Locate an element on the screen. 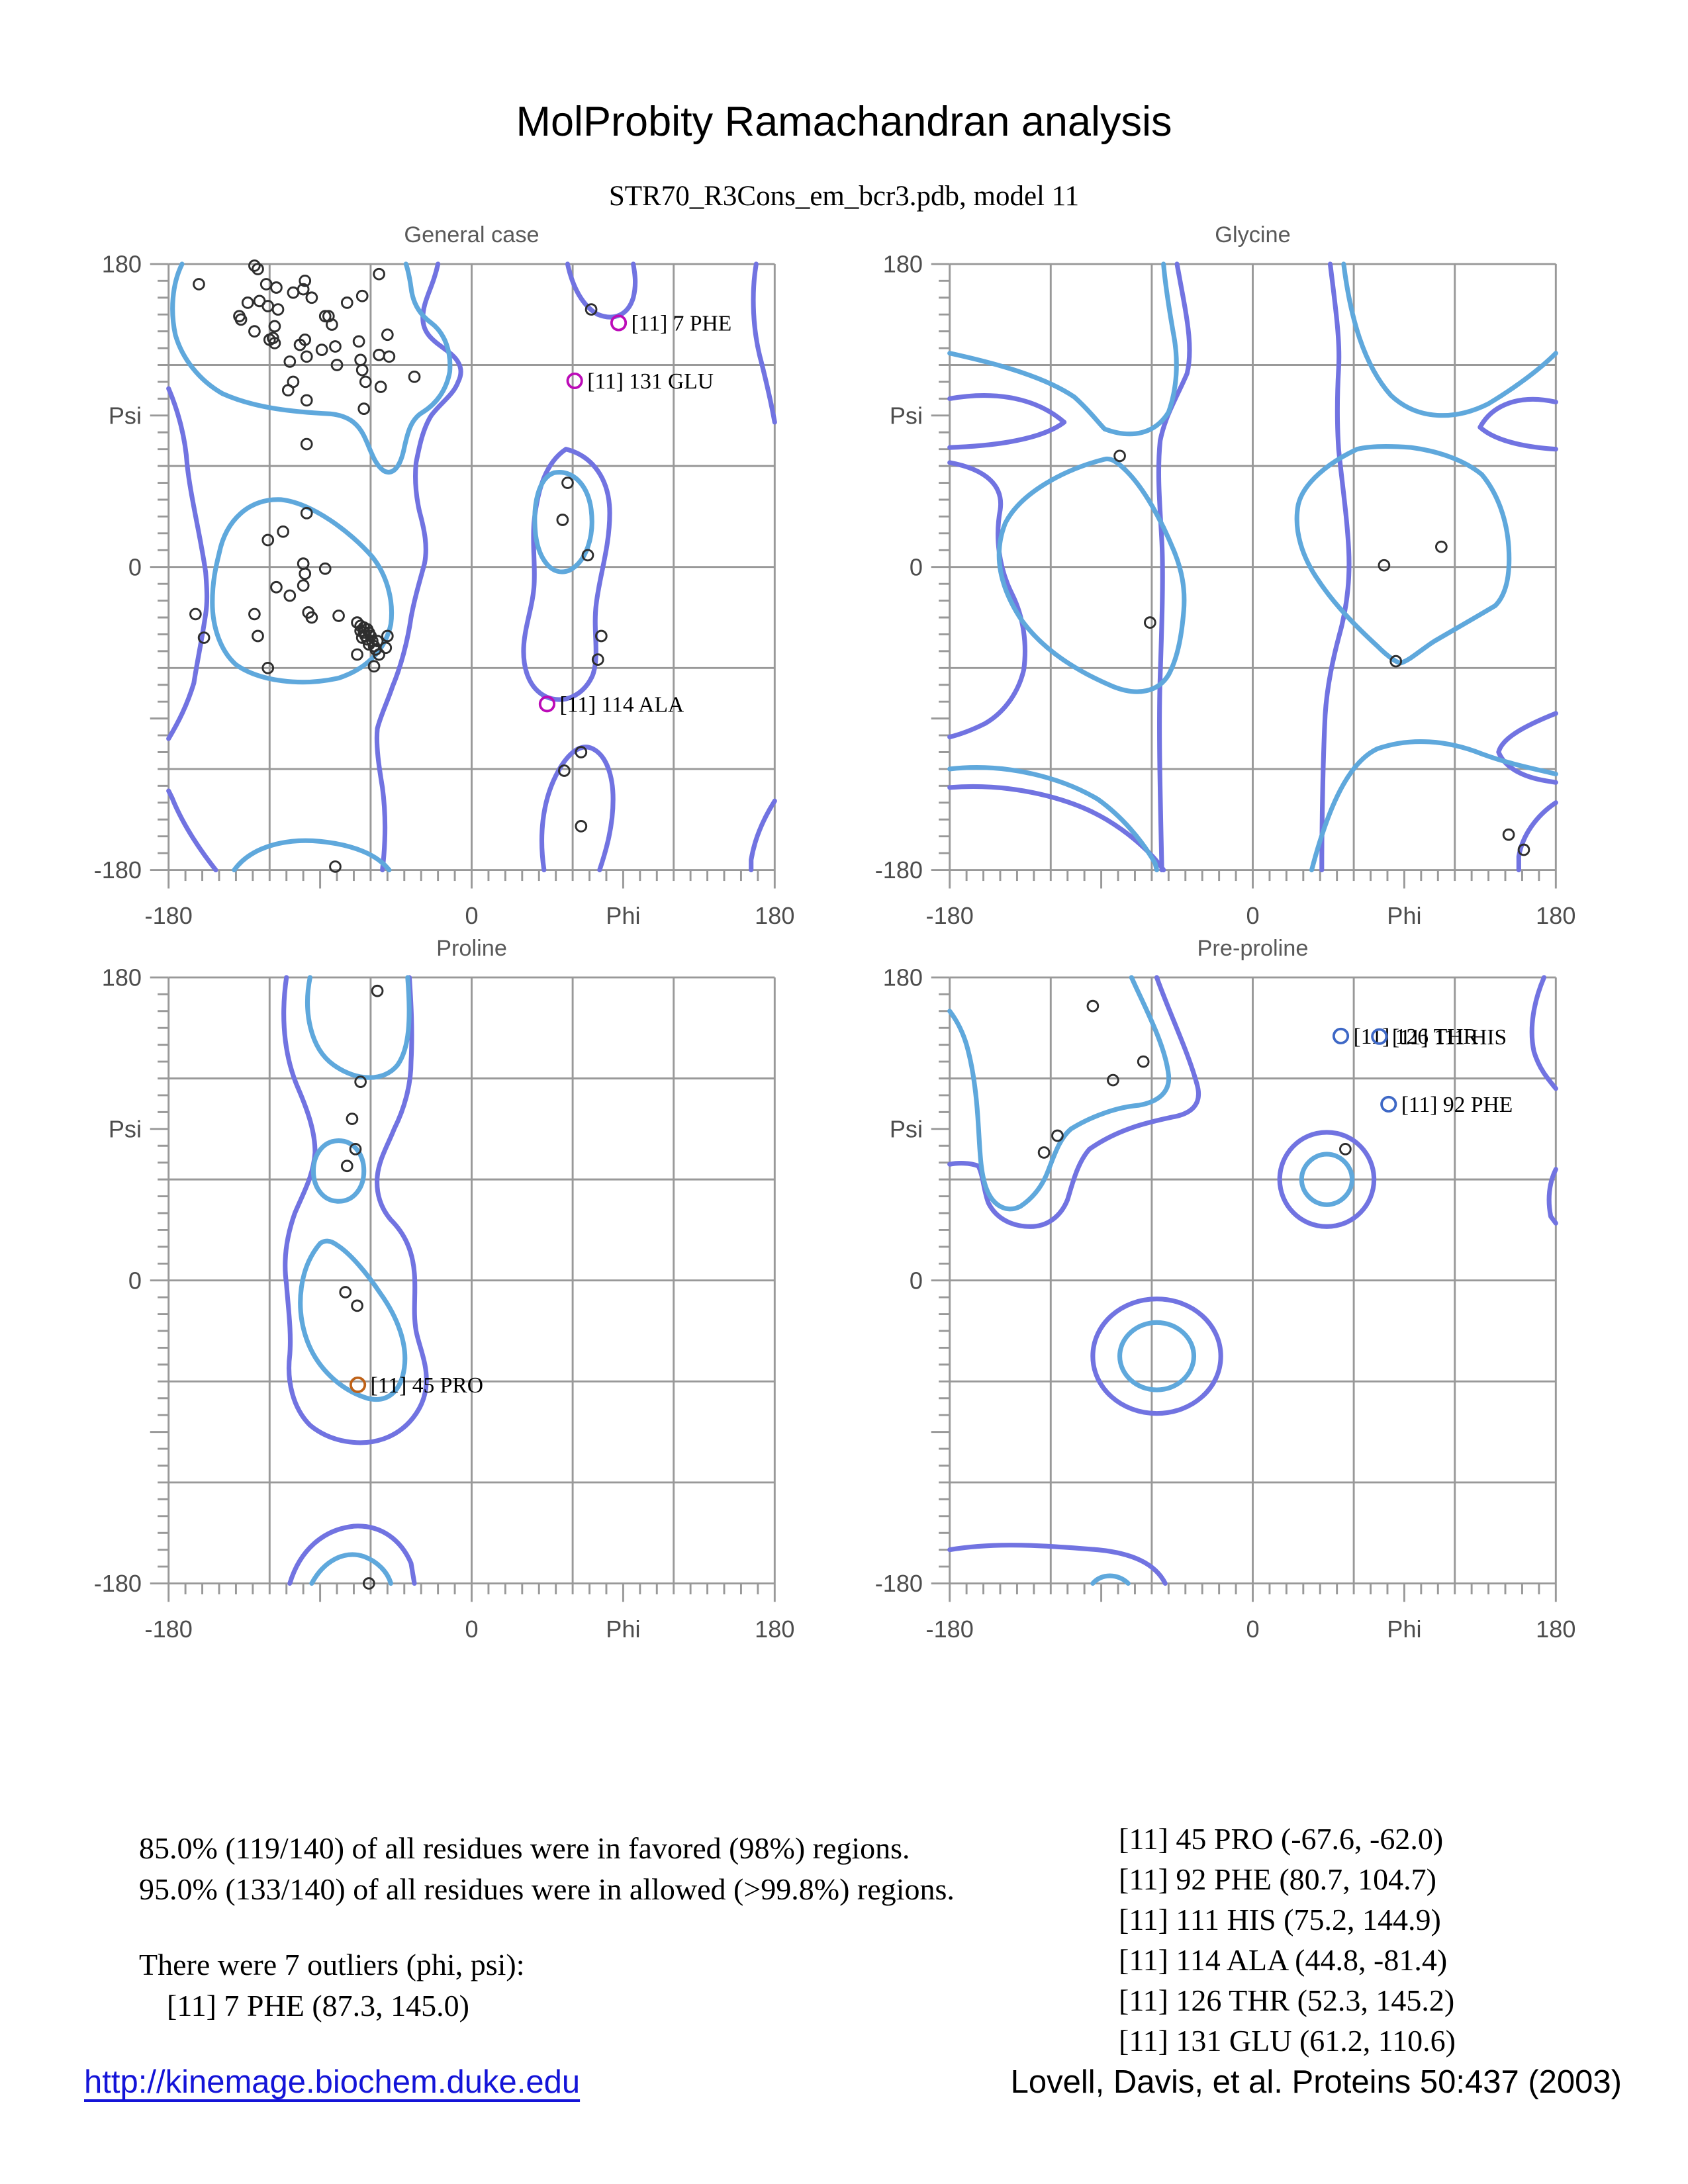  plot-title-label: Proline is located at coordinates (471, 948).